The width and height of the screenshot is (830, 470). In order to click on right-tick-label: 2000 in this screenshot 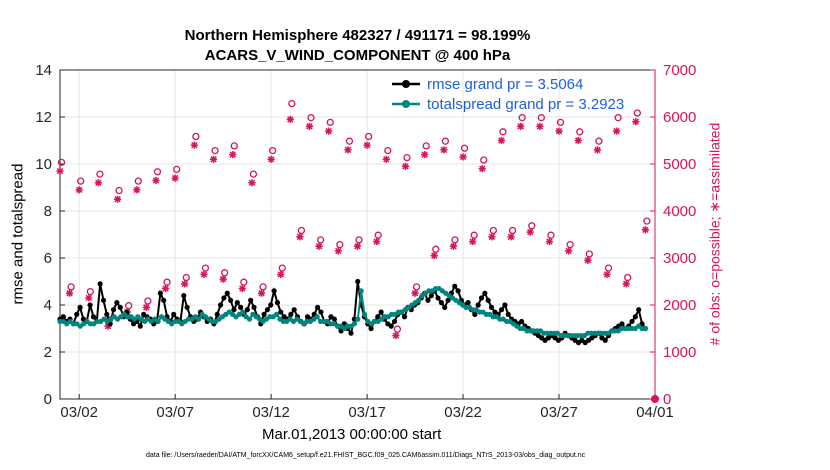, I will do `click(679, 305)`.